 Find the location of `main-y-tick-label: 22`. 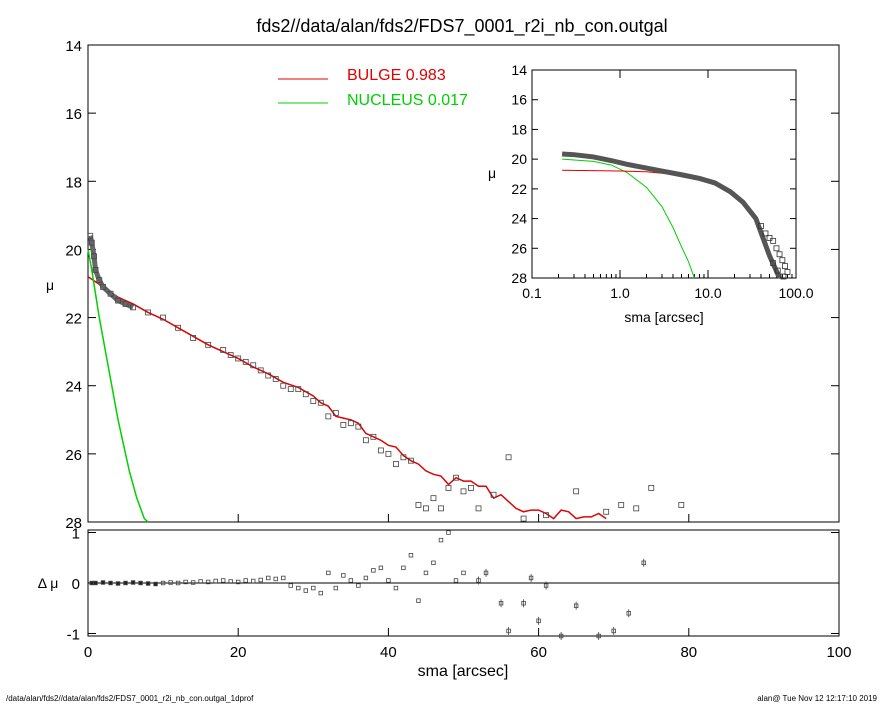

main-y-tick-label: 22 is located at coordinates (73, 319).